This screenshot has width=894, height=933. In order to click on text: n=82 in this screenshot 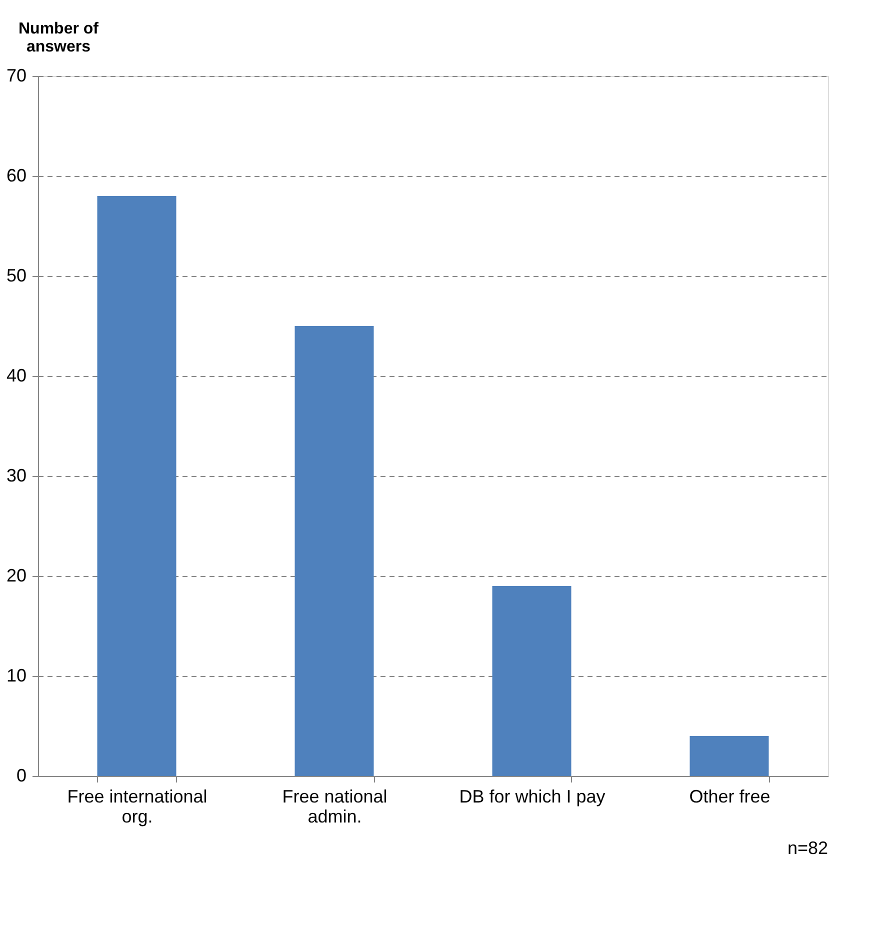, I will do `click(807, 848)`.